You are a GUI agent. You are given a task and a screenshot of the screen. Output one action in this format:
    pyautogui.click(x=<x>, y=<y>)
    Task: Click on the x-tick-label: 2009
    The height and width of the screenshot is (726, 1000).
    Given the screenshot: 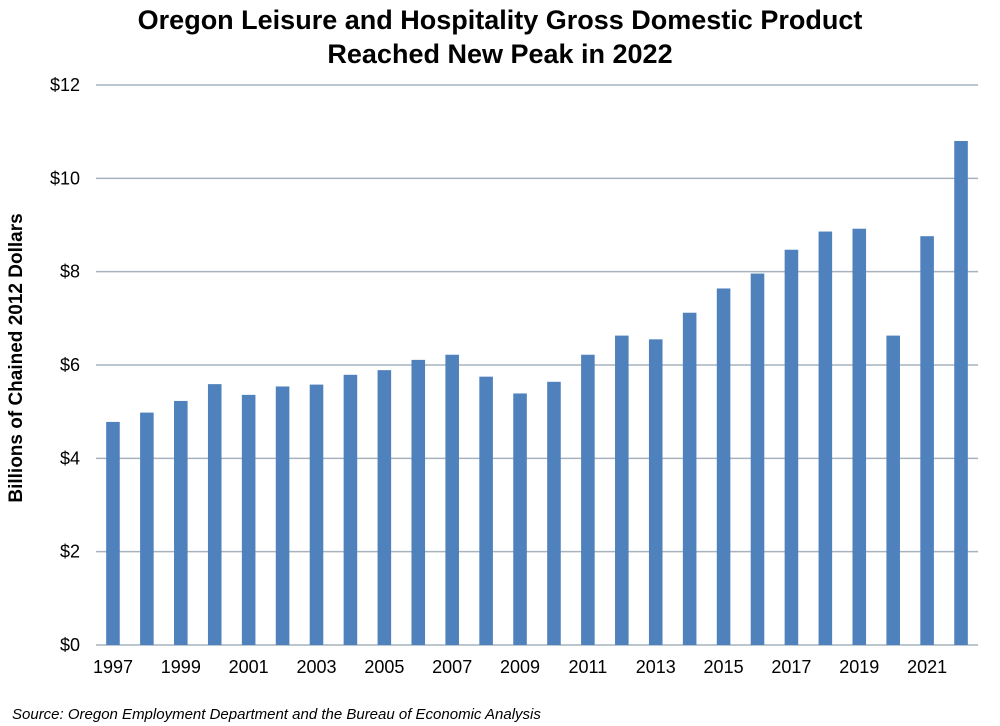 What is the action you would take?
    pyautogui.click(x=520, y=667)
    